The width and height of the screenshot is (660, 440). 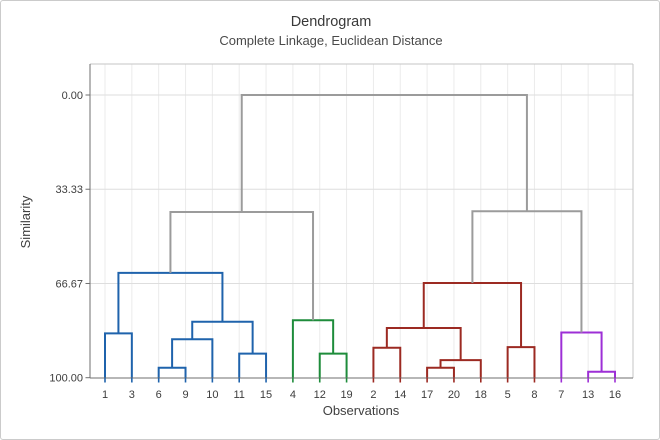 I want to click on leaf-label: 19, so click(x=346, y=395).